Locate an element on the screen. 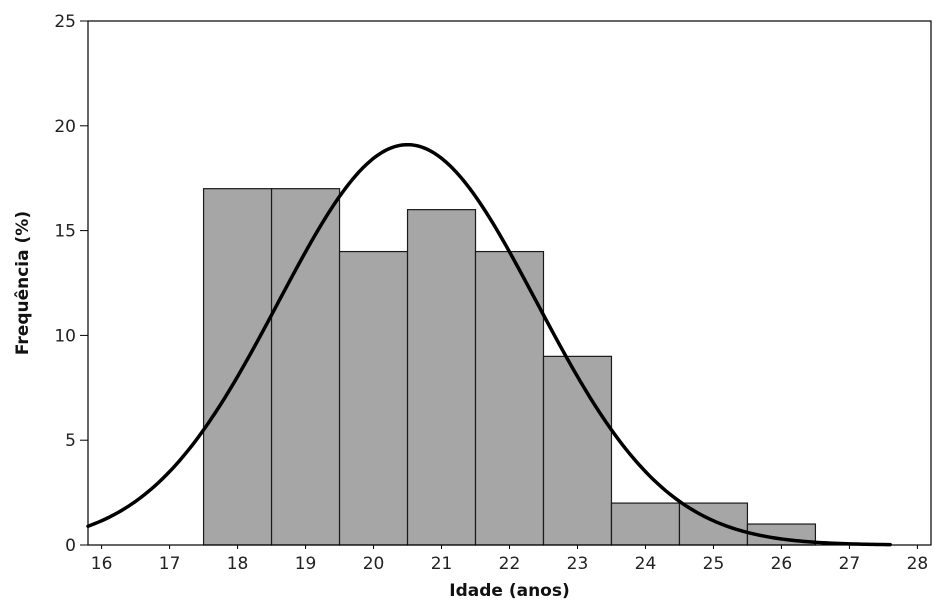 Image resolution: width=934 pixels, height=604 pixels. x-tick-label: 26 is located at coordinates (782, 564).